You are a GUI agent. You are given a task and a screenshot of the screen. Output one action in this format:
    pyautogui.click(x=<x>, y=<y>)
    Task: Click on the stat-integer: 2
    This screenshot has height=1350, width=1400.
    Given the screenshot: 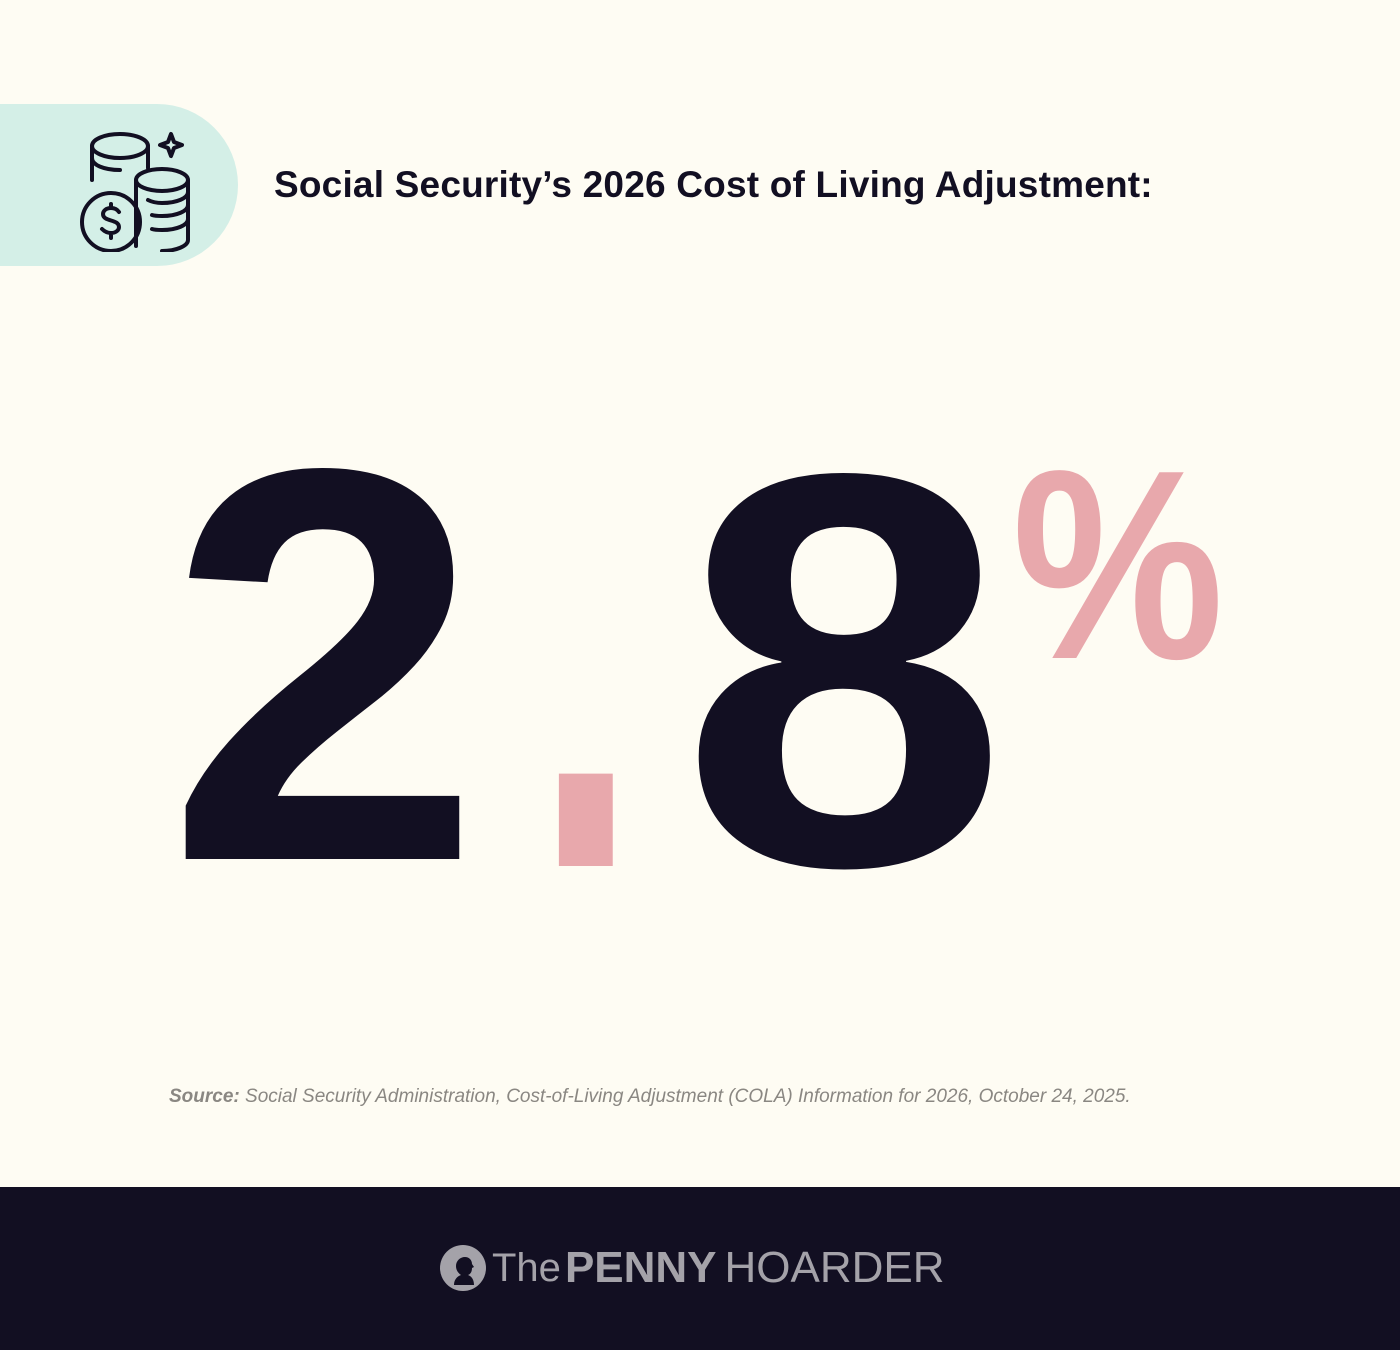 What is the action you would take?
    pyautogui.click(x=324, y=665)
    